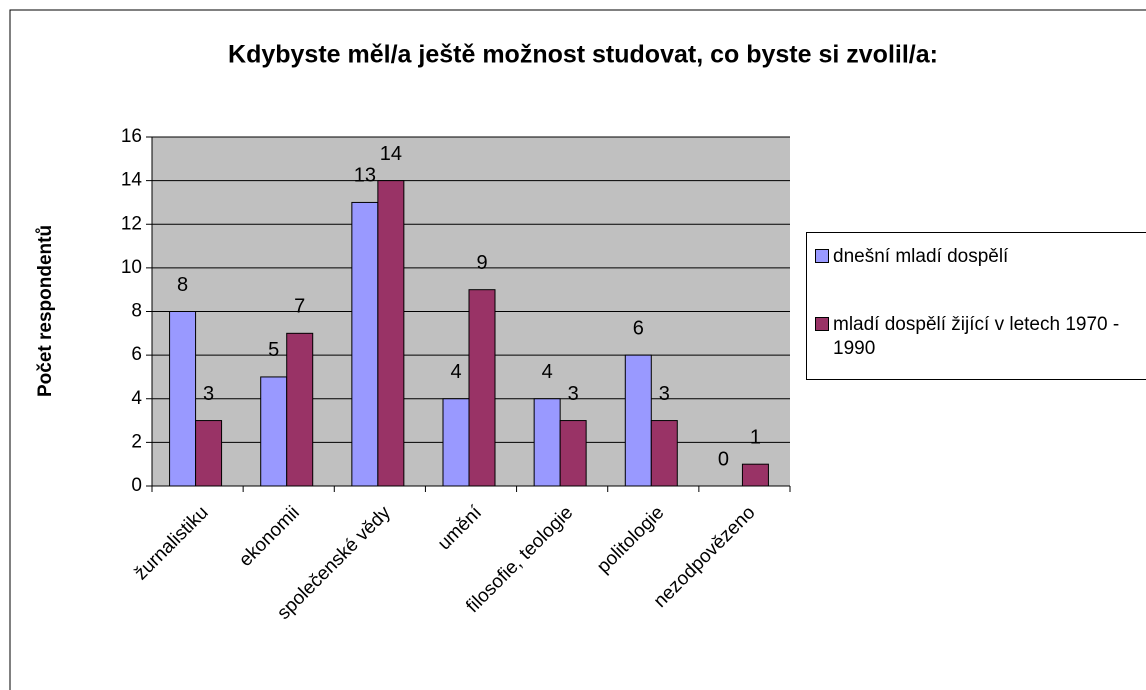 The width and height of the screenshot is (1146, 690). Describe the element at coordinates (45, 311) in the screenshot. I see `y-axis-label: Počet respondentů` at that location.